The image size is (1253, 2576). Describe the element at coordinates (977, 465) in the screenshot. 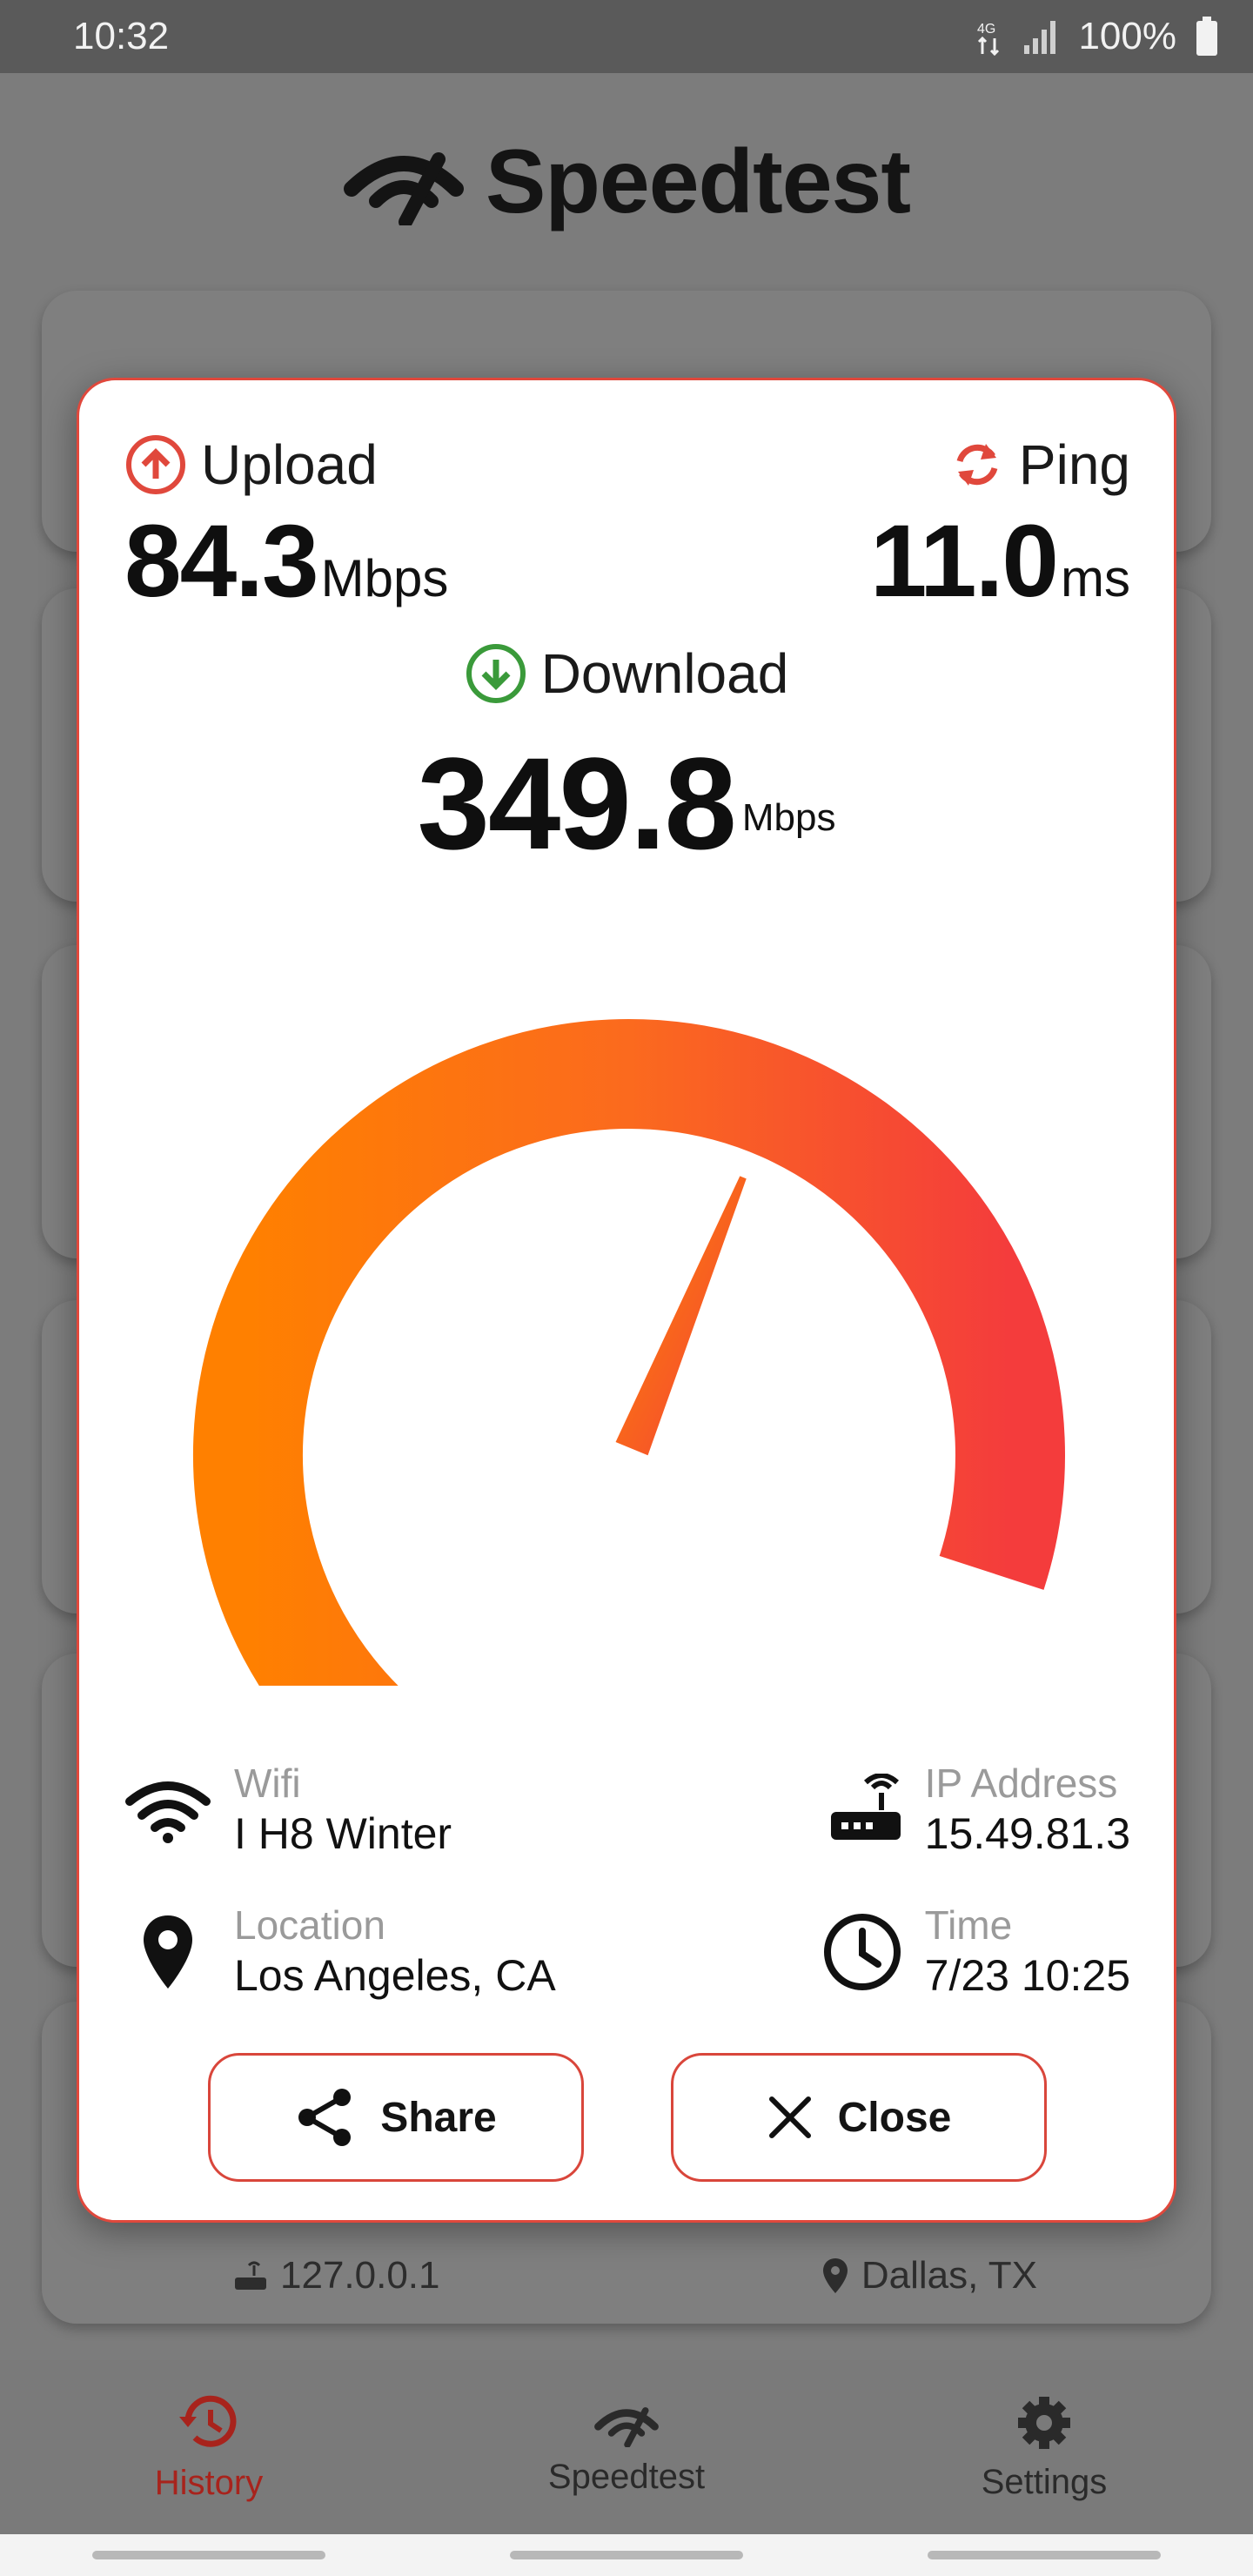

I see `refresh-icon` at that location.